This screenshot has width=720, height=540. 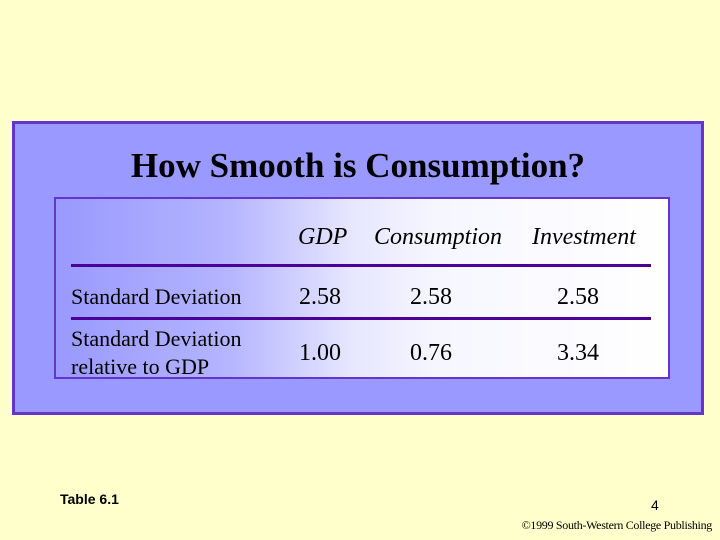 I want to click on cell-sd-gdp: 2.58, so click(x=320, y=297).